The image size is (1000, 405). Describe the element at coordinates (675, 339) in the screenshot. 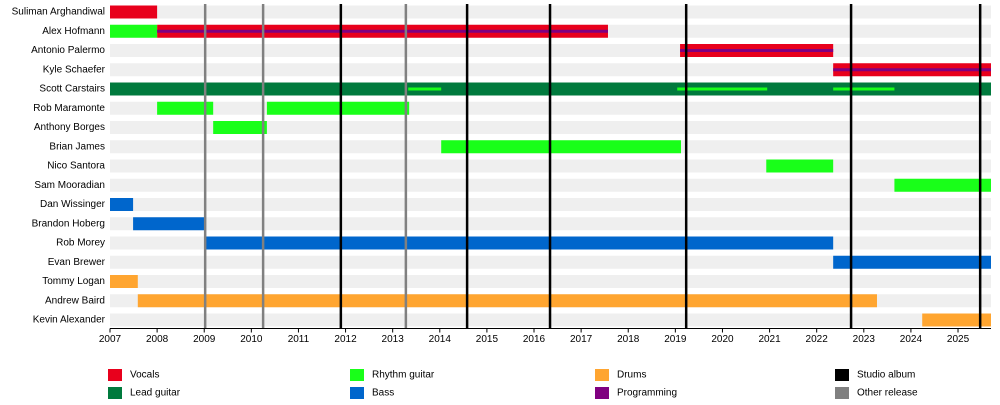

I see `x-tick-label: 2019` at that location.